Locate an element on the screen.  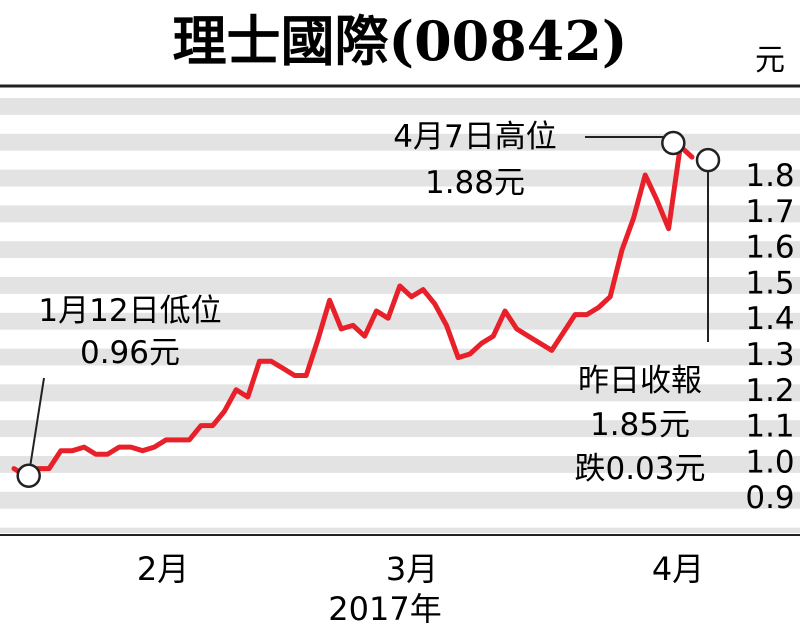
y-tick-label: 1.4 is located at coordinates (769, 319).